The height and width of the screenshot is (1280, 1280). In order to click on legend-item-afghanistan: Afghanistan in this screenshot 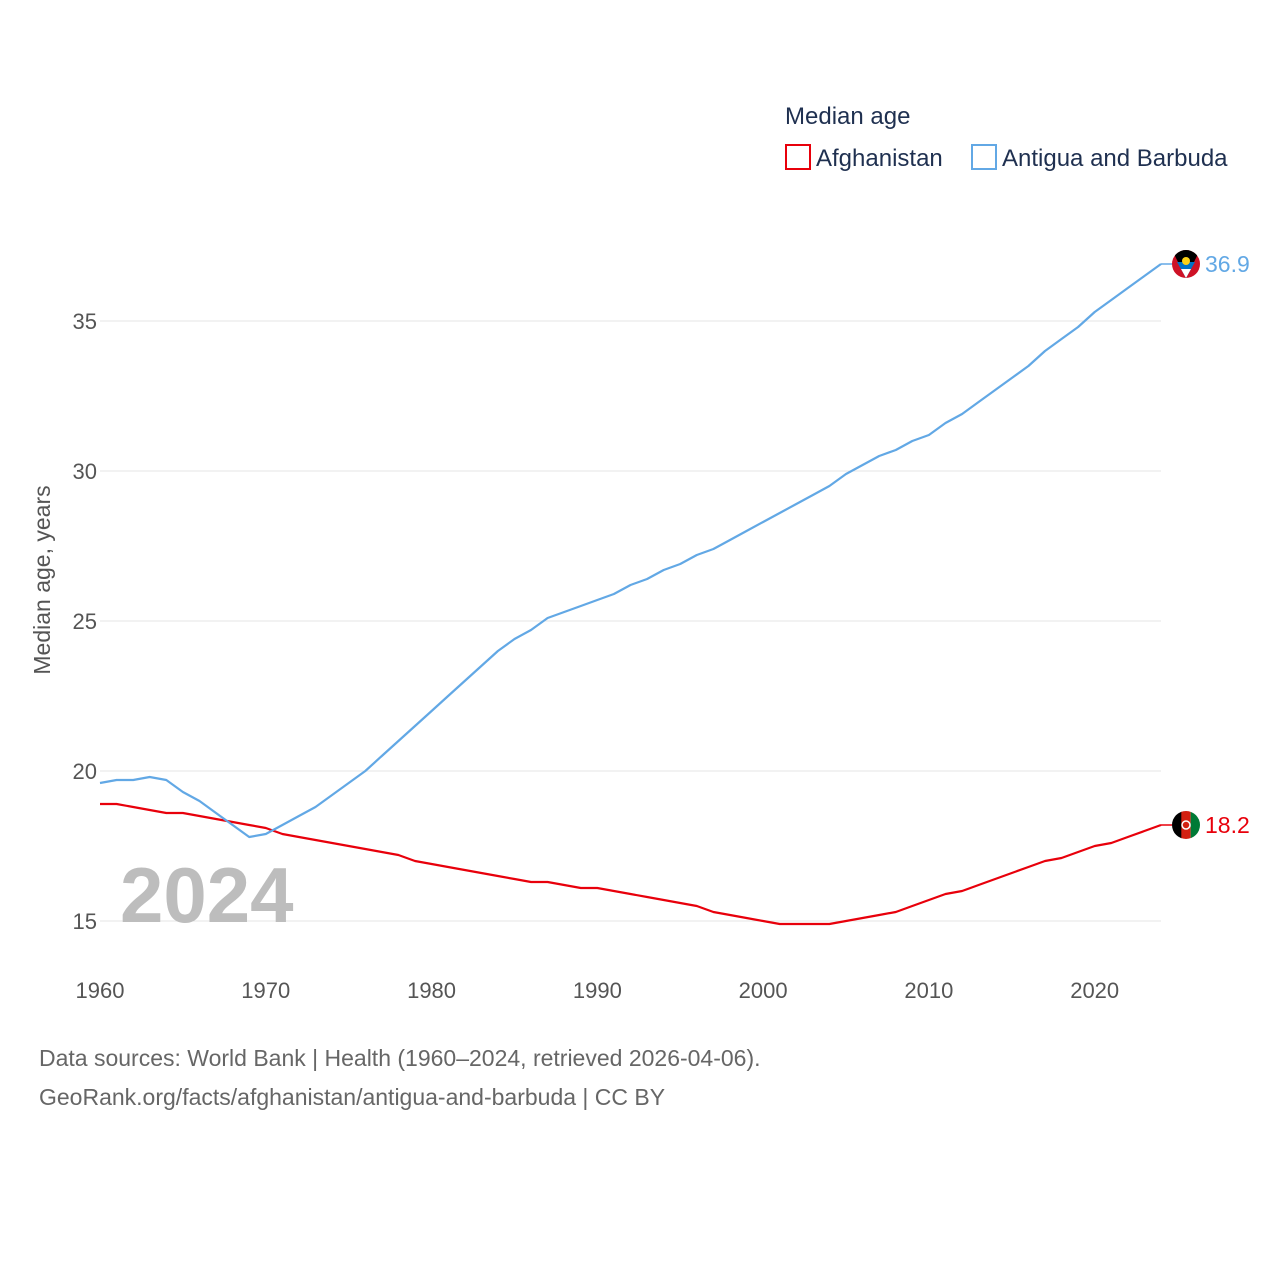, I will do `click(864, 158)`.